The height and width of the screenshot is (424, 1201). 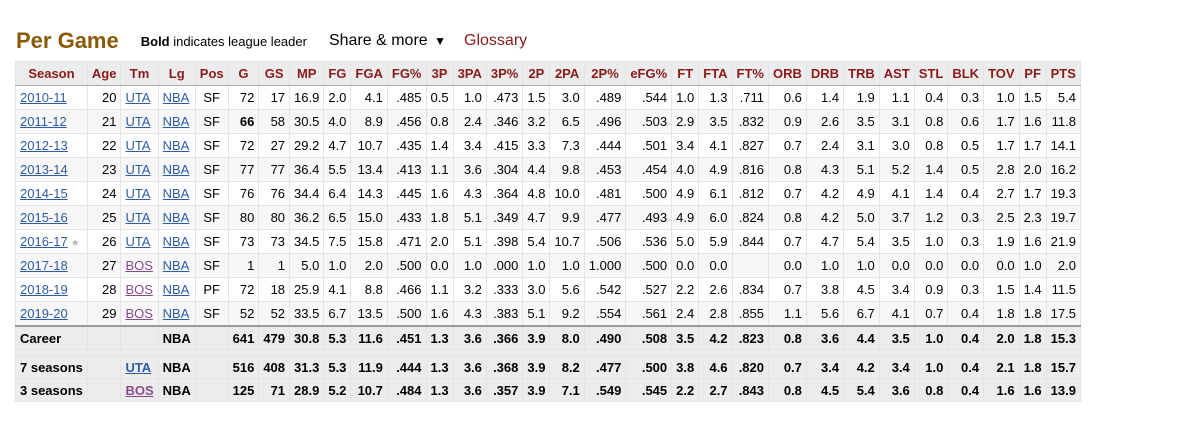 What do you see at coordinates (51, 73) in the screenshot?
I see `column-header-season: Season` at bounding box center [51, 73].